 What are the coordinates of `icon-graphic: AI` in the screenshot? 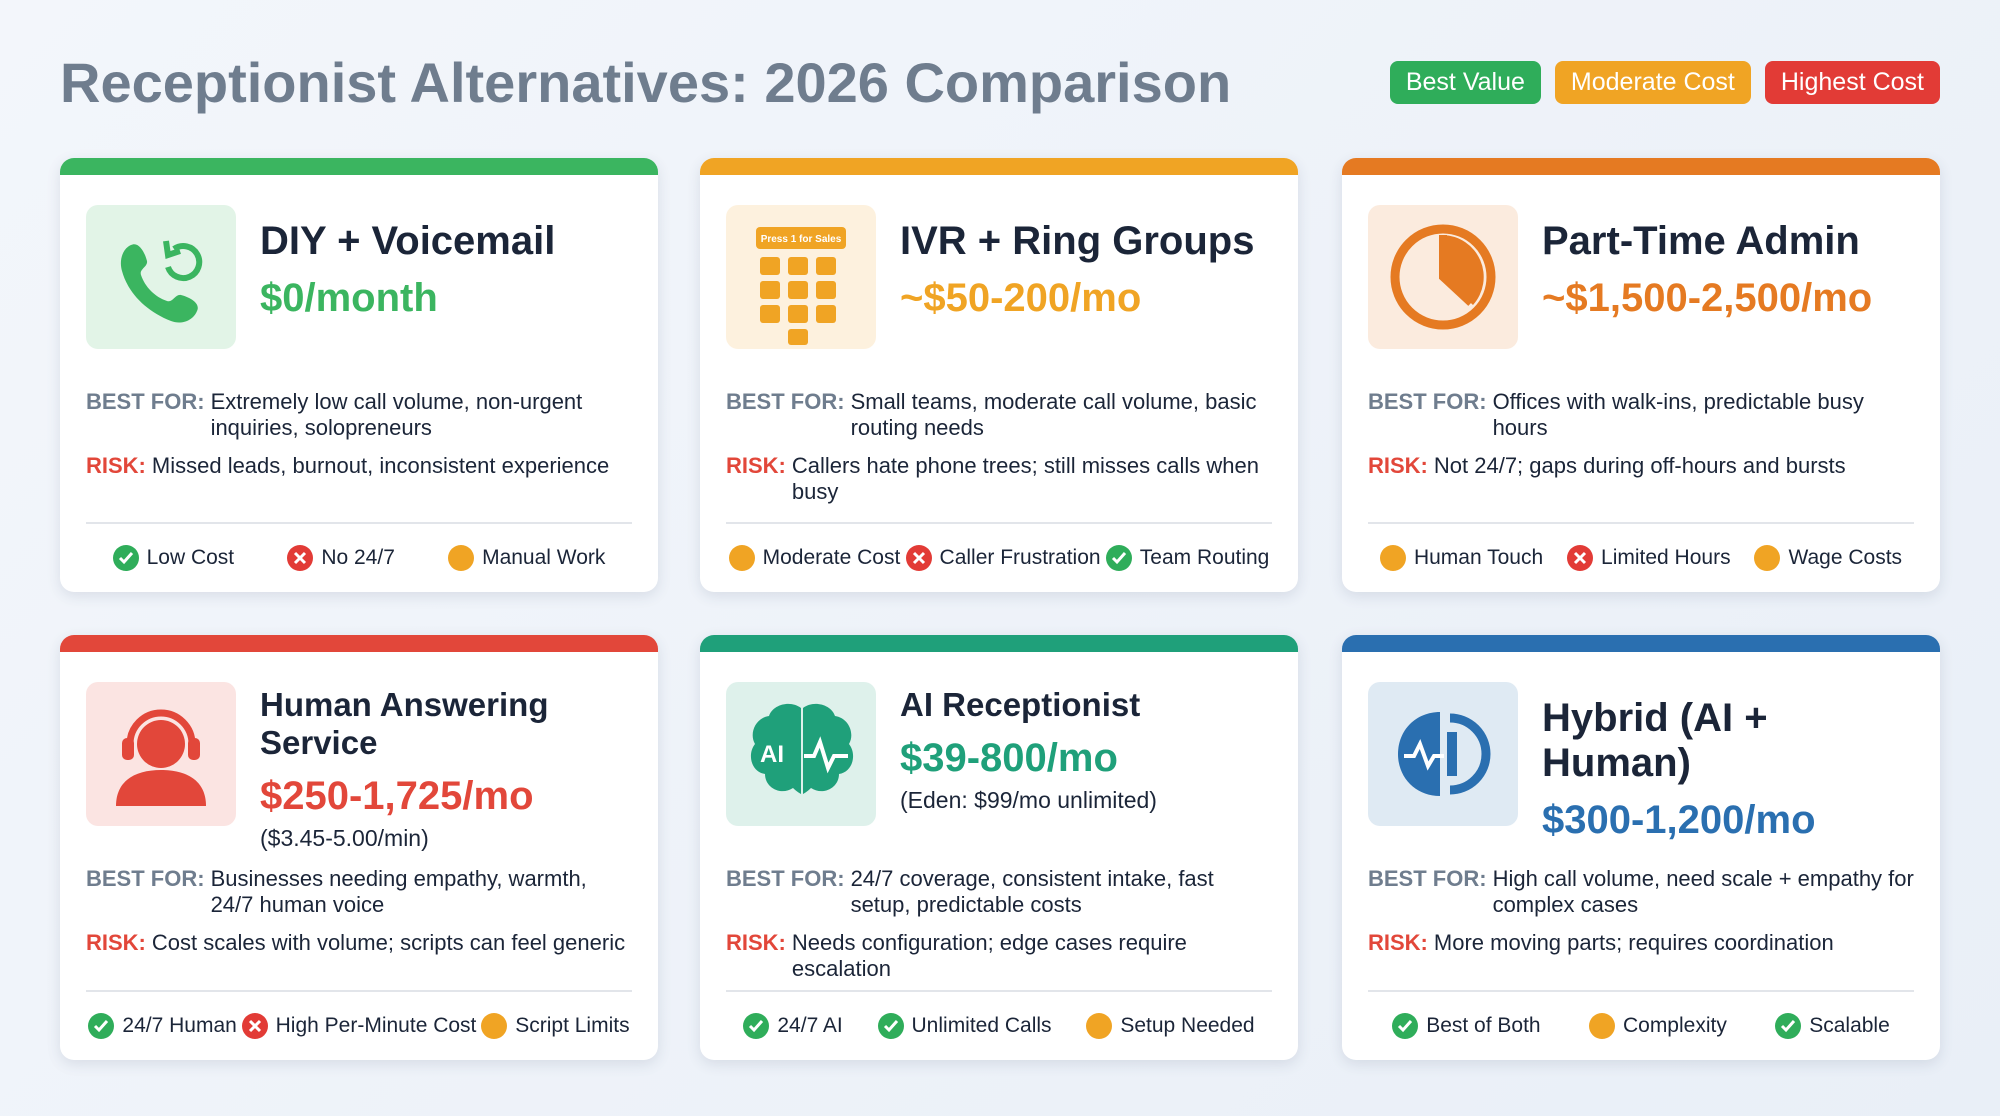 It's located at (802, 748).